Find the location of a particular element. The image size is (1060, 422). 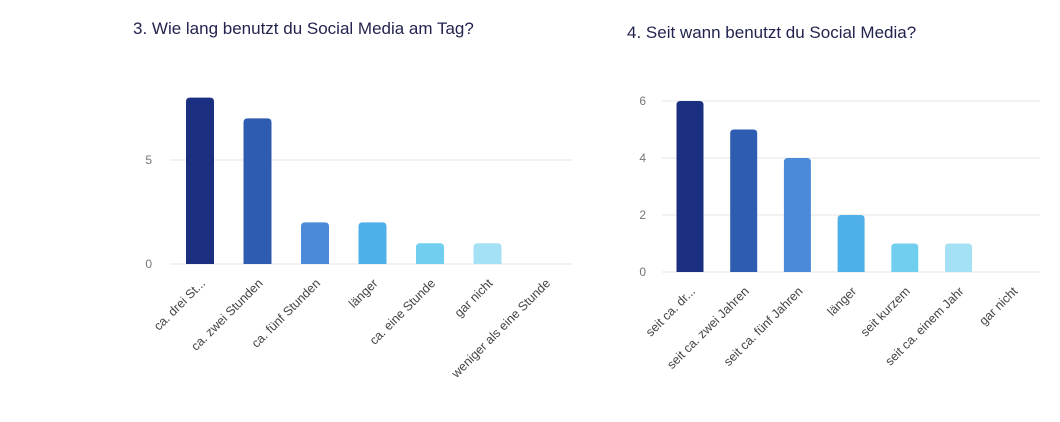

x-tick-label: weniger als eine Stunde is located at coordinates (500, 328).